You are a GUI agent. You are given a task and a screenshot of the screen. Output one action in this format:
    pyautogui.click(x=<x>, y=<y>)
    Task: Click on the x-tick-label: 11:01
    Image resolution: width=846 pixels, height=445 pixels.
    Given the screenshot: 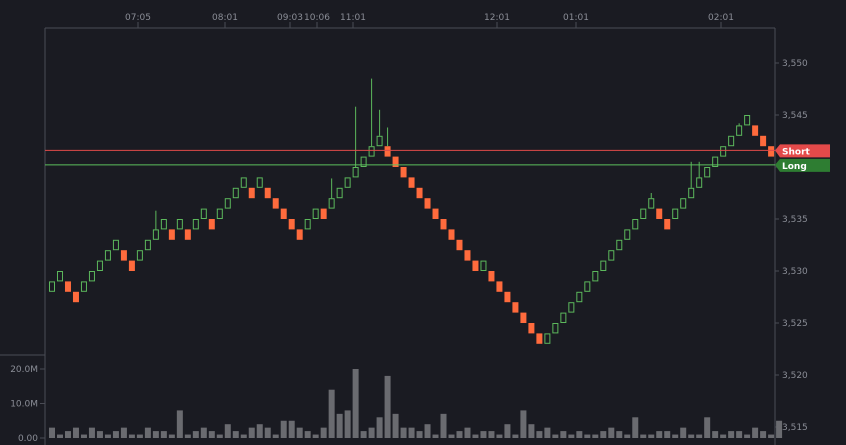 What is the action you would take?
    pyautogui.click(x=353, y=18)
    